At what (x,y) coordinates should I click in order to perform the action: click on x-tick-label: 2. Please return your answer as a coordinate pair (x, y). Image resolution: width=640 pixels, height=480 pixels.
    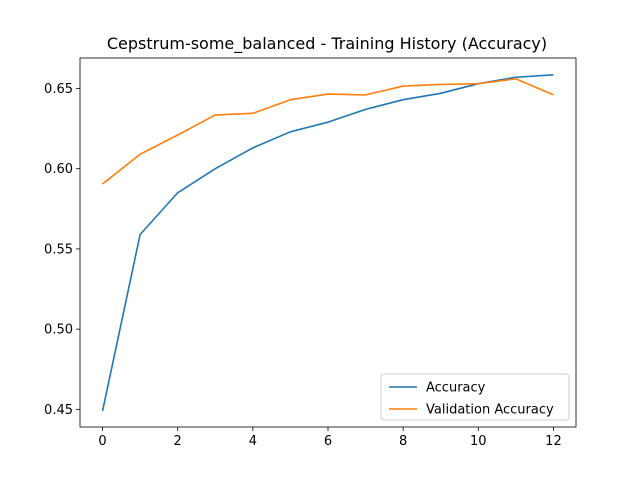
    Looking at the image, I should click on (178, 441).